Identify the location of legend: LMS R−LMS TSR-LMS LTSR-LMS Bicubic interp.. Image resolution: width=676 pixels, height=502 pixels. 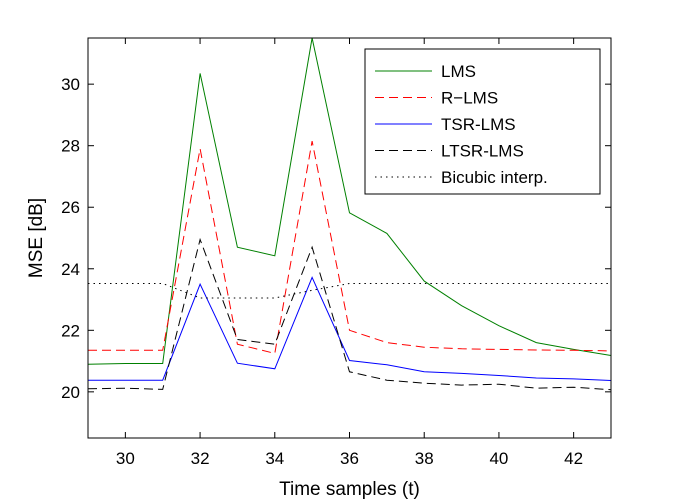
(482, 121).